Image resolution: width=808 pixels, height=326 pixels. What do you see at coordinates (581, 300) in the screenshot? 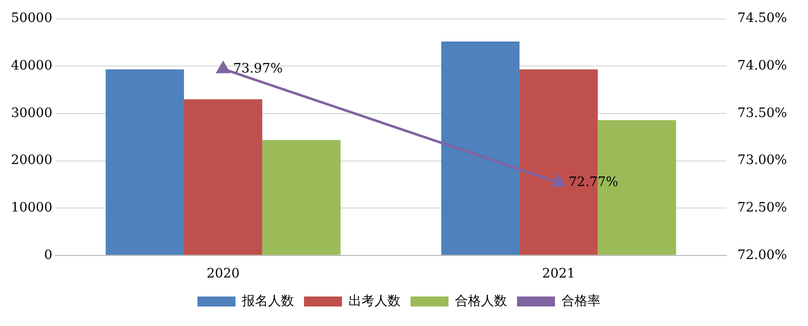
I see `legend-label: 合格率` at bounding box center [581, 300].